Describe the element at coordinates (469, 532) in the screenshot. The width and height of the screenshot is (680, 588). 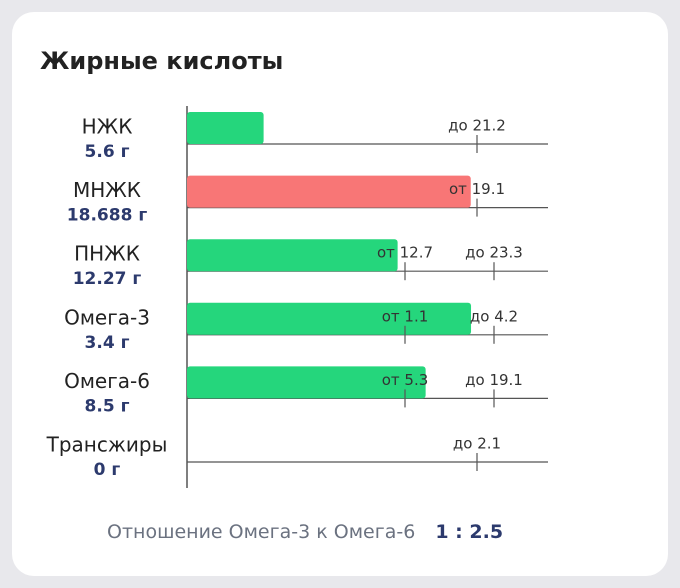
I see `ratio-value: 1 : 2.5` at that location.